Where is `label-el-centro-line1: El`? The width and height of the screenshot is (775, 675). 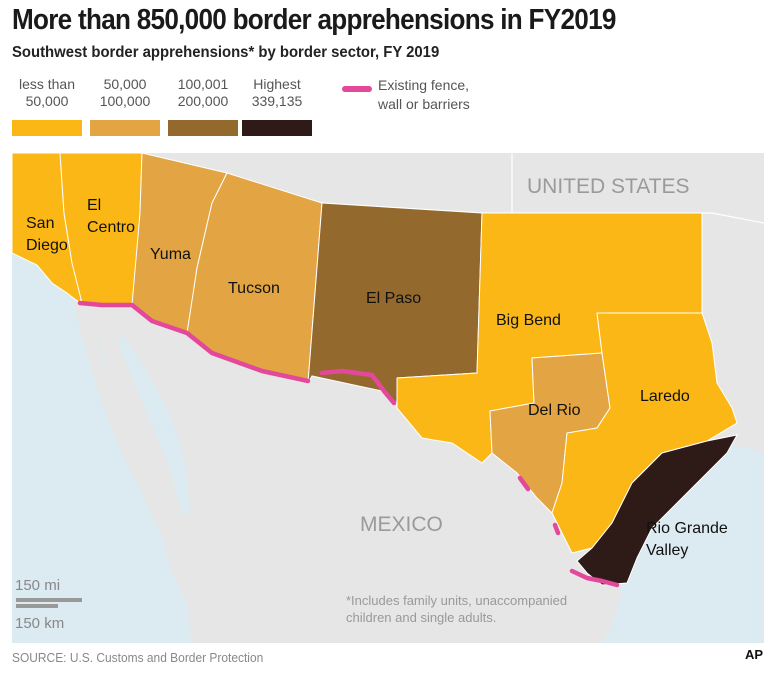 label-el-centro-line1: El is located at coordinates (94, 205).